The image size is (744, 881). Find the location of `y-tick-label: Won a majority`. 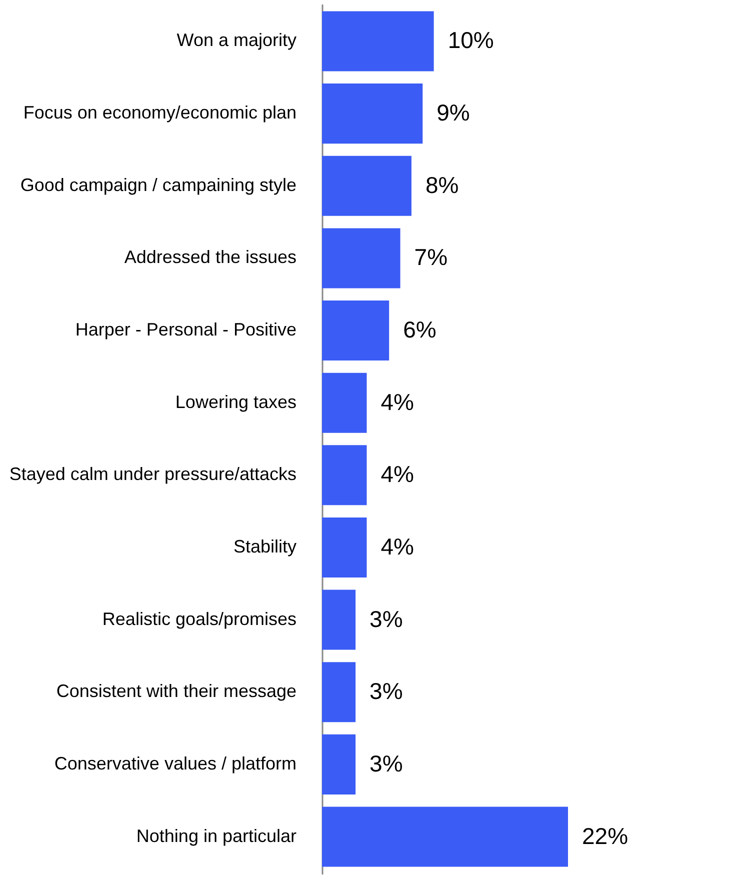

y-tick-label: Won a majority is located at coordinates (236, 40).